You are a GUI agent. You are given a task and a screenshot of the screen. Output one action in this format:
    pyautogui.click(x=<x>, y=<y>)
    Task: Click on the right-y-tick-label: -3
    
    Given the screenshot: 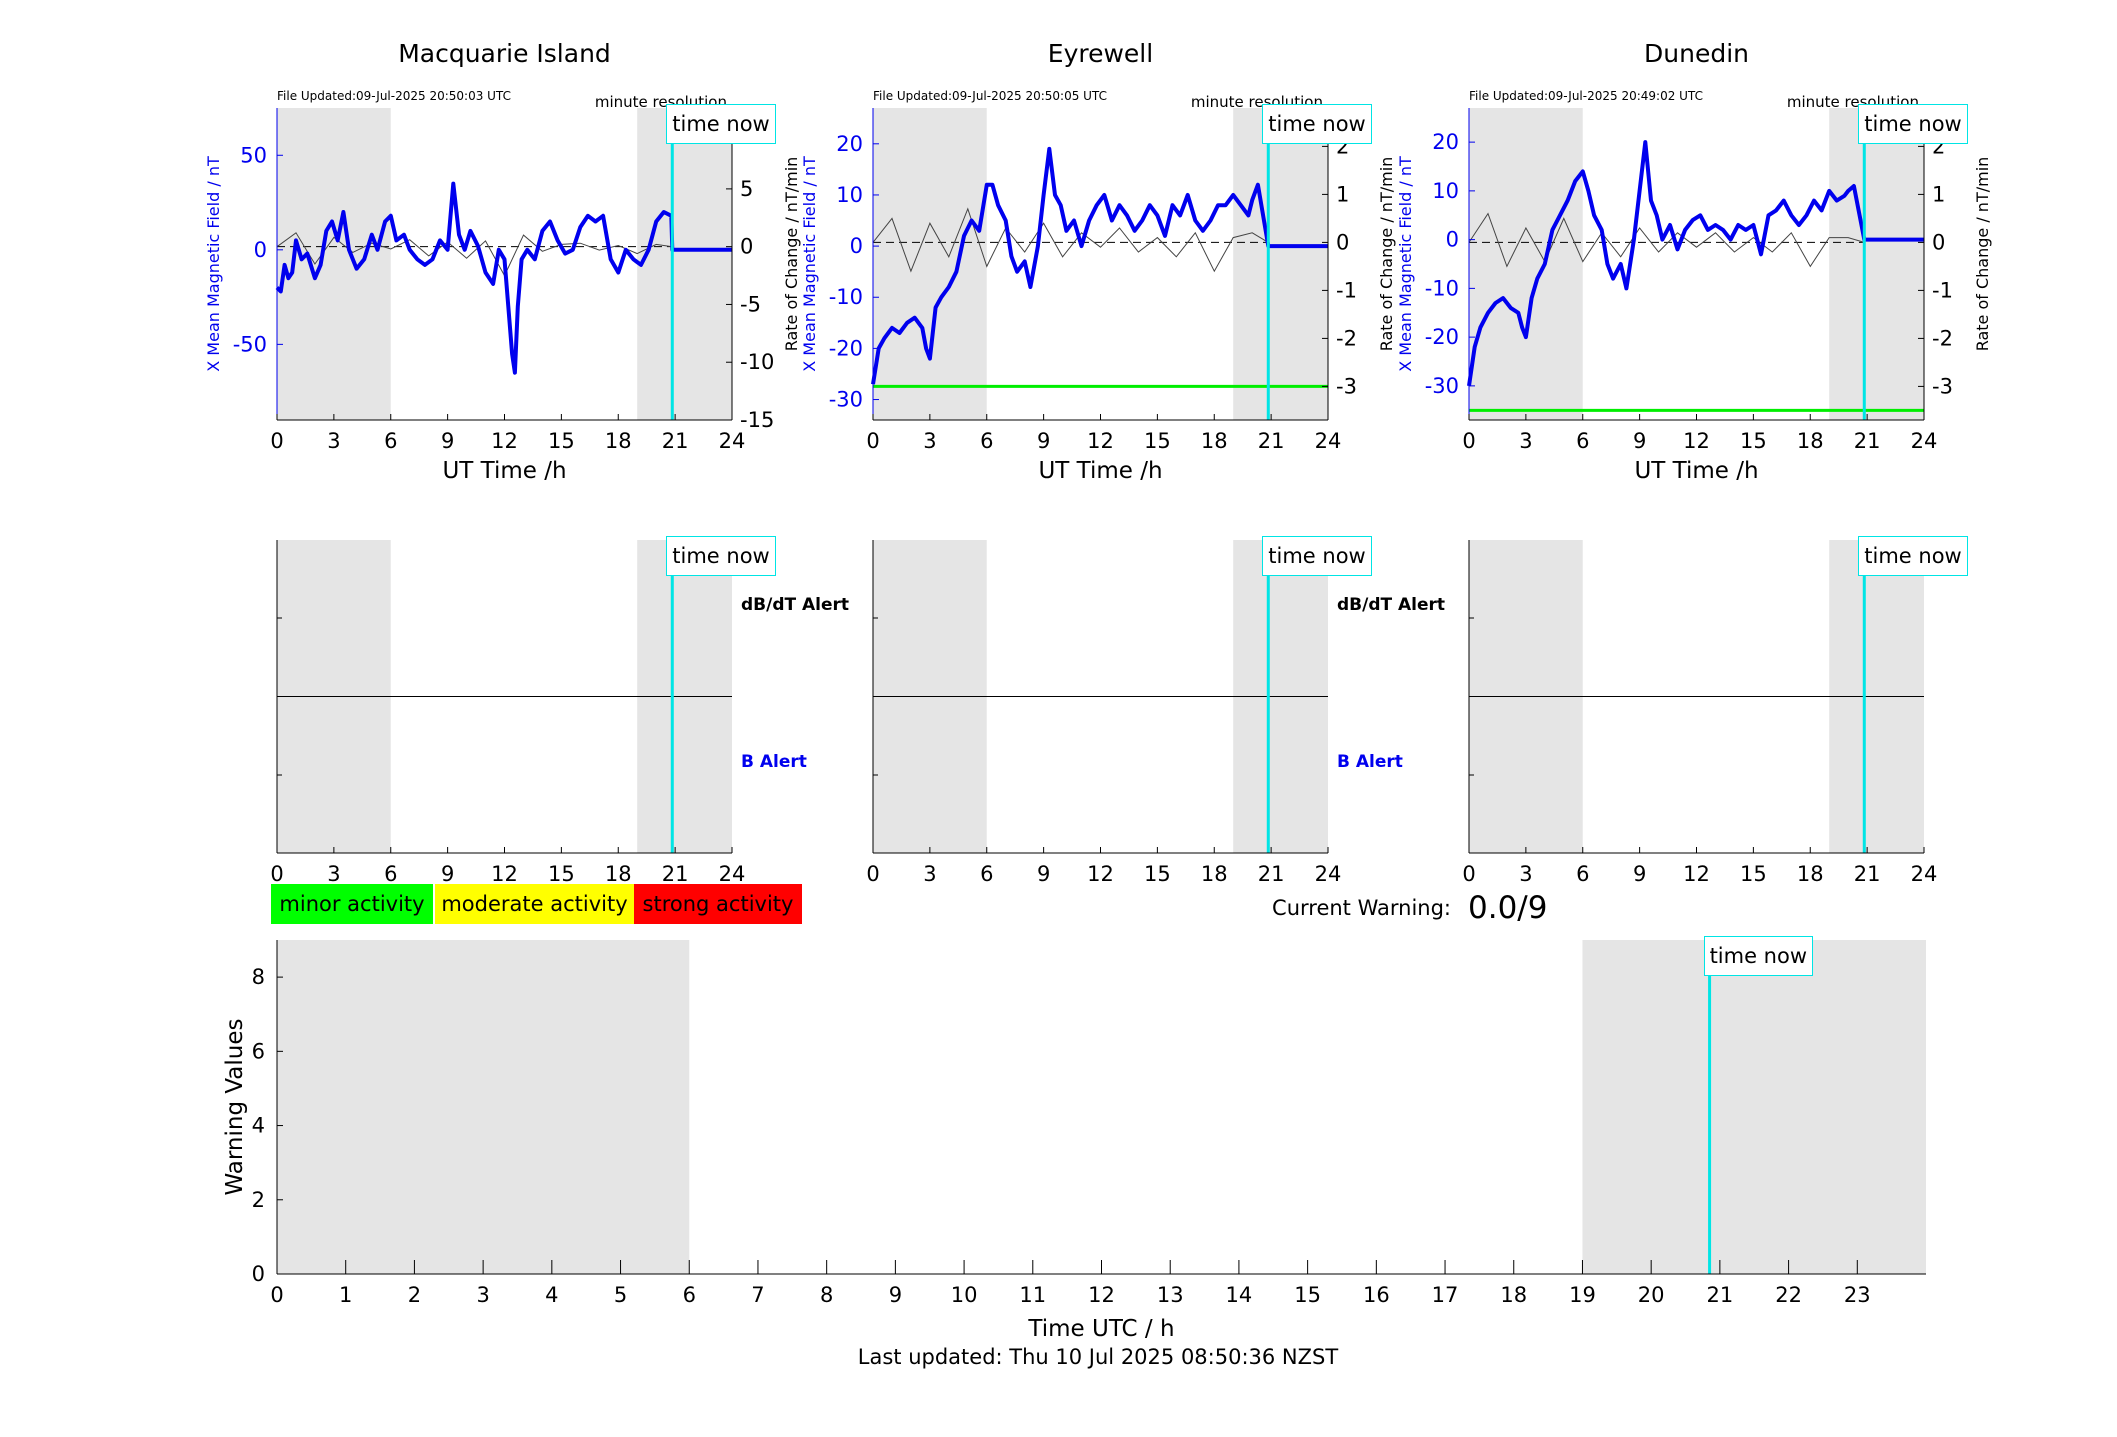 What is the action you would take?
    pyautogui.click(x=1346, y=386)
    